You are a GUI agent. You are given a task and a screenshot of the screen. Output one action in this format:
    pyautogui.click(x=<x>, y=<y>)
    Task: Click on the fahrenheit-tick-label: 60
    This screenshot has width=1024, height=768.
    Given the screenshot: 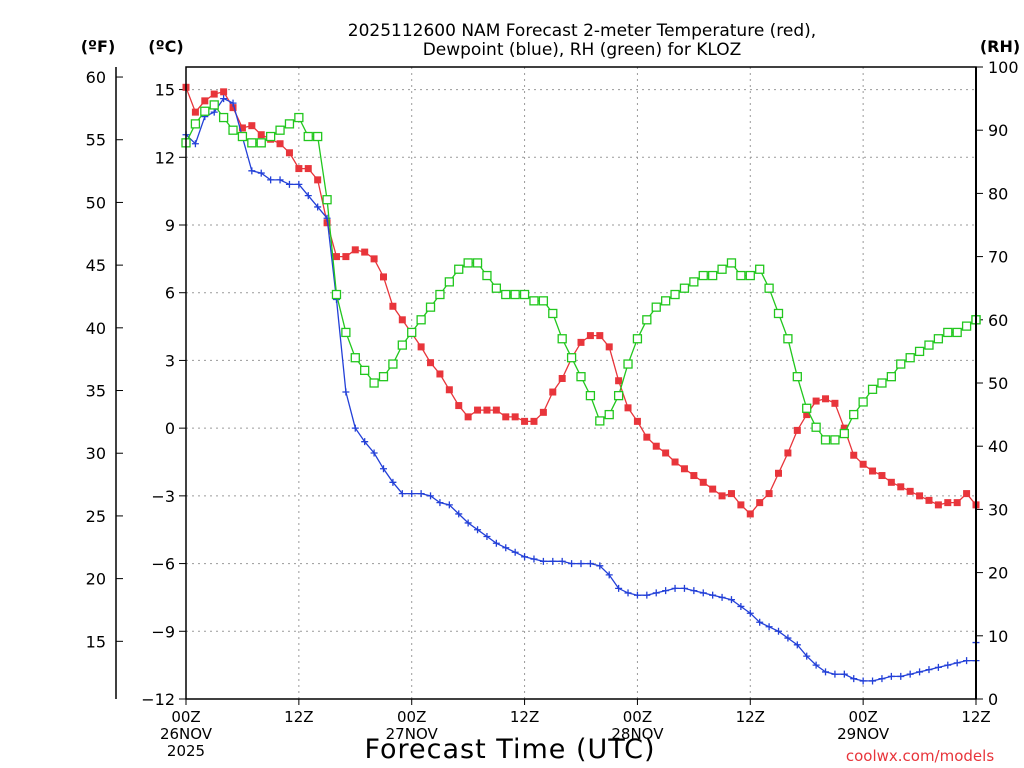 What is the action you would take?
    pyautogui.click(x=96, y=77)
    